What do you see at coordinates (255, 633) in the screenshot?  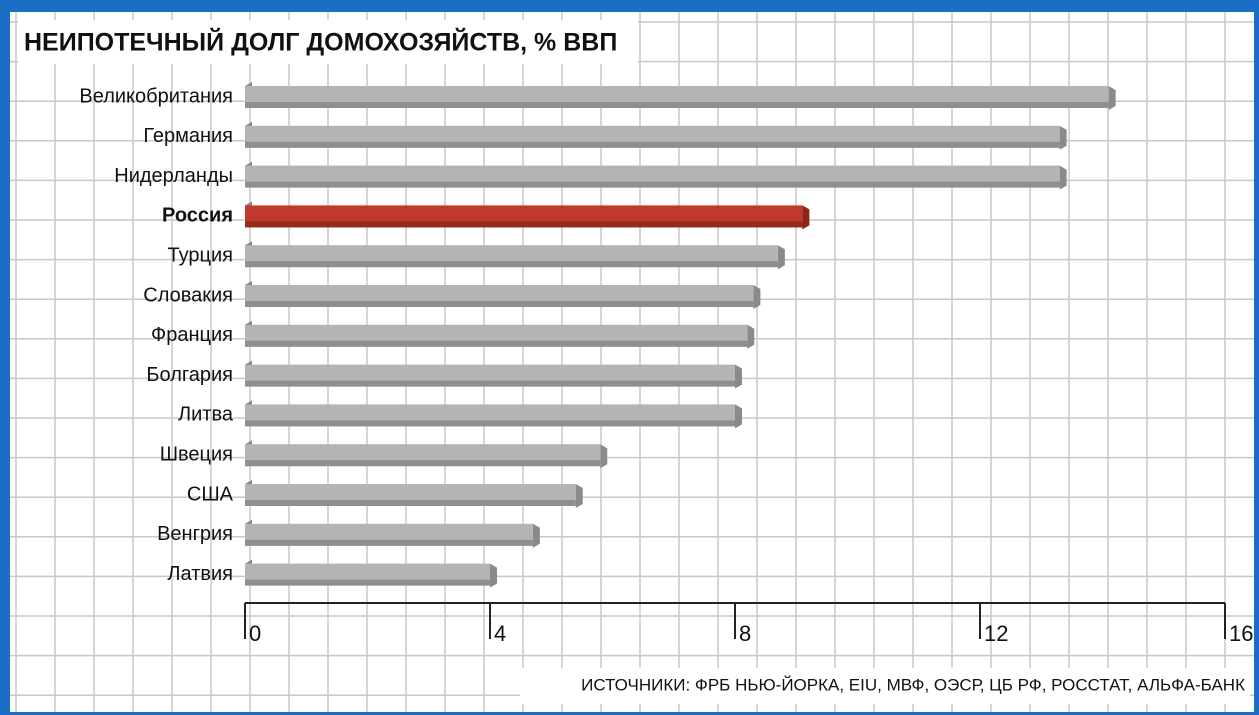 I see `x-tick-label: 0` at bounding box center [255, 633].